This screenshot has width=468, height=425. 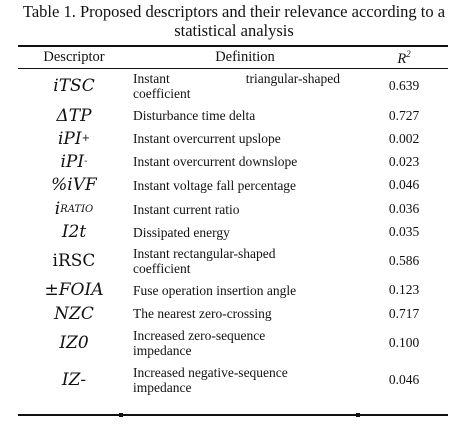 What do you see at coordinates (233, 68) in the screenshot?
I see `header-rule` at bounding box center [233, 68].